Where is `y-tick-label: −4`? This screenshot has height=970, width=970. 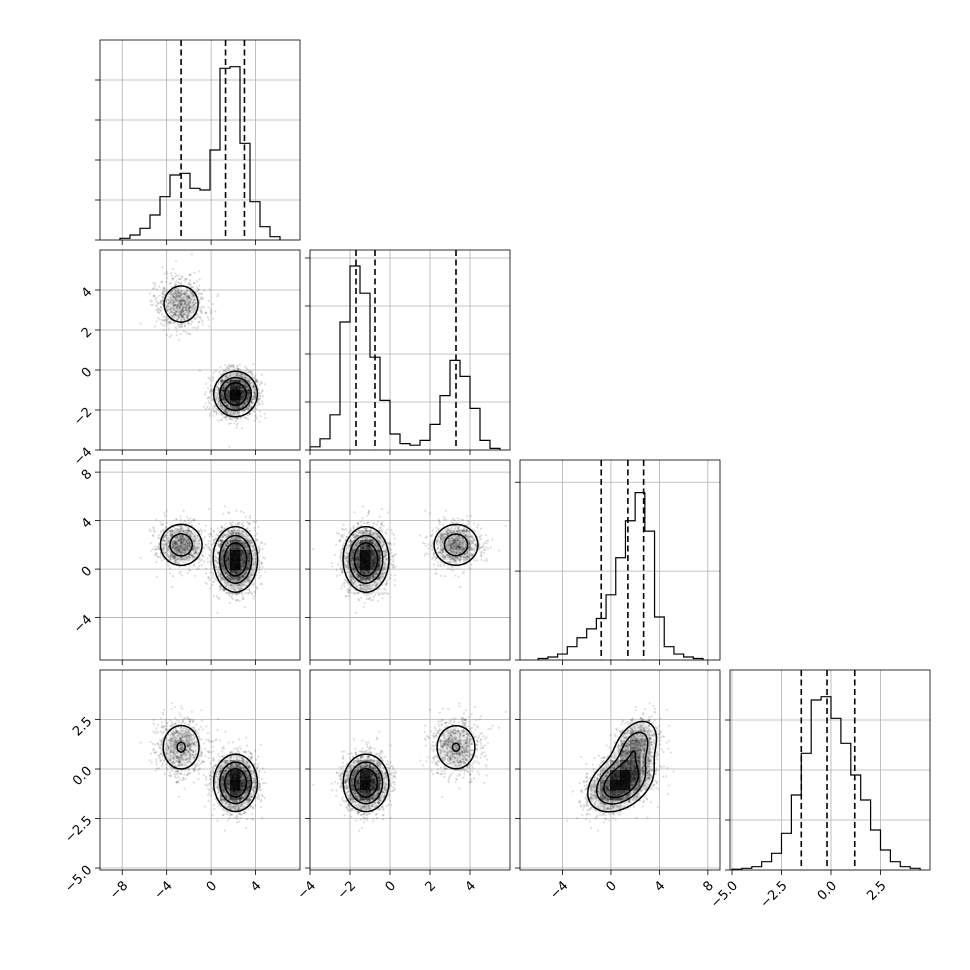 y-tick-label: −4 is located at coordinates (83, 624).